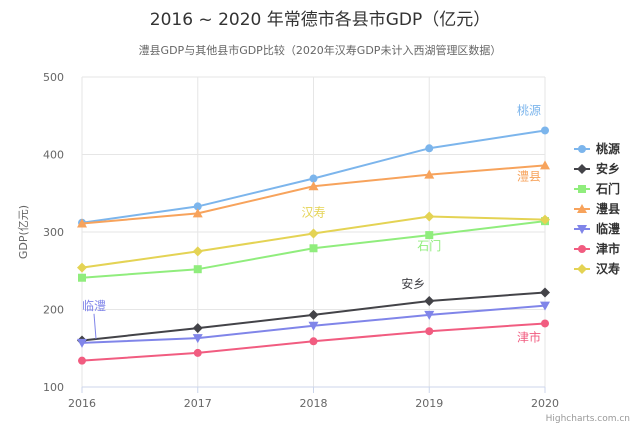  I want to click on legend-label: 安乡, so click(608, 168).